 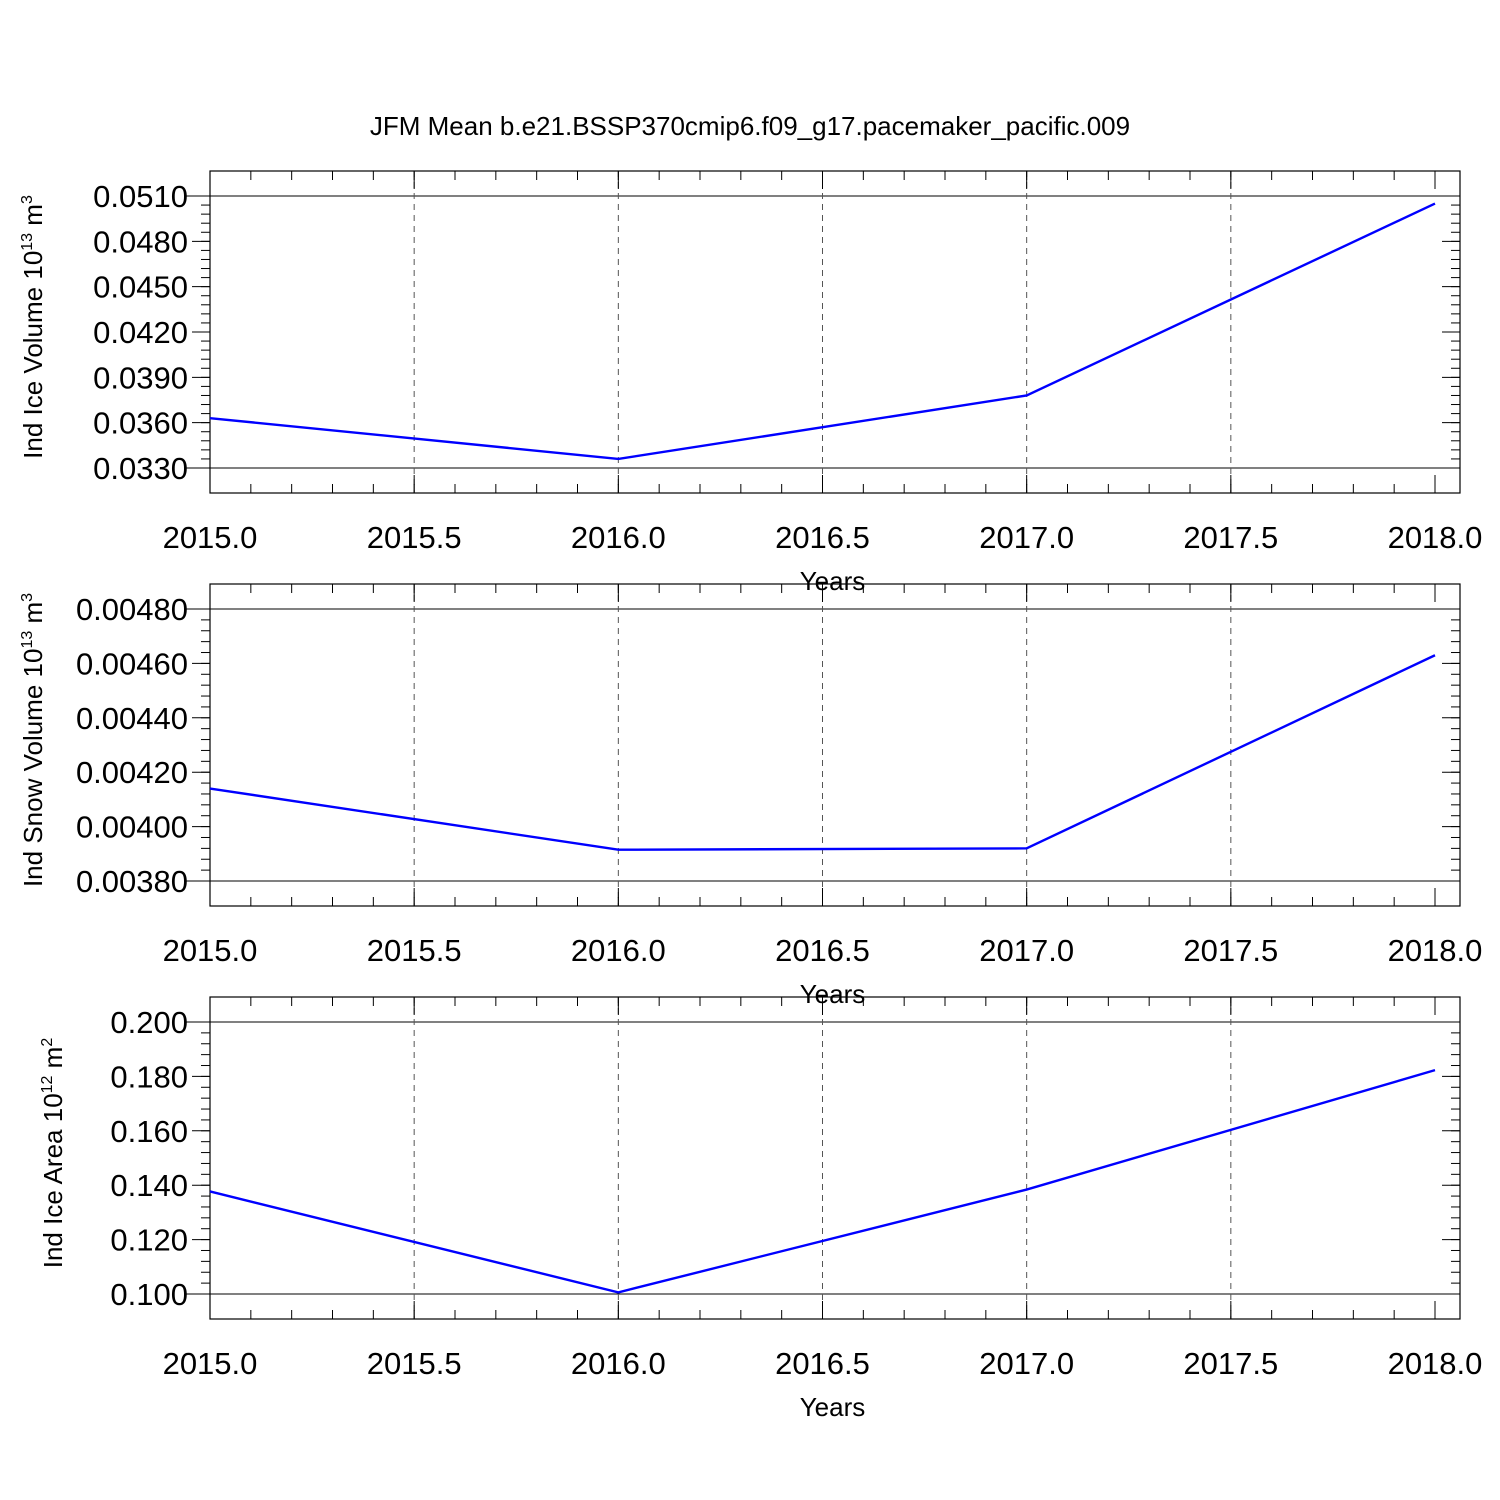 What do you see at coordinates (140, 332) in the screenshot?
I see `y-tick-label: 0.0420` at bounding box center [140, 332].